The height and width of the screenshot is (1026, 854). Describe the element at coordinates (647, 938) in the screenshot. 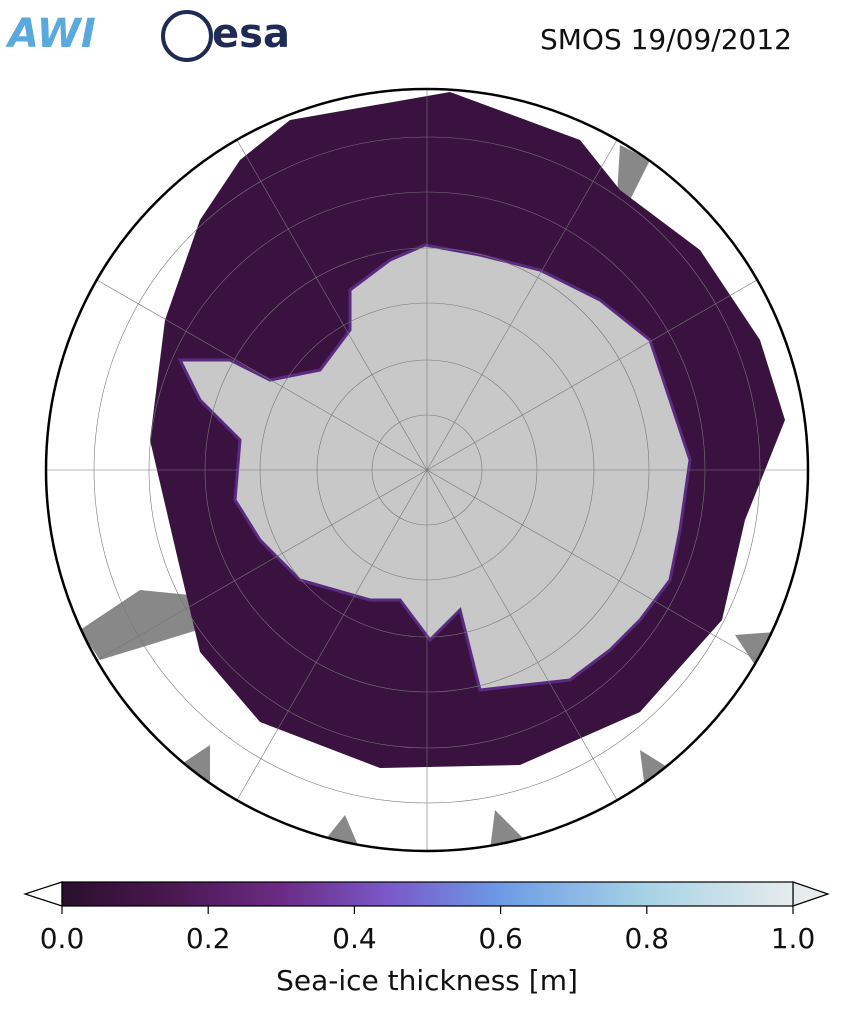

I see `colorbar-tick-label: 0.8` at that location.